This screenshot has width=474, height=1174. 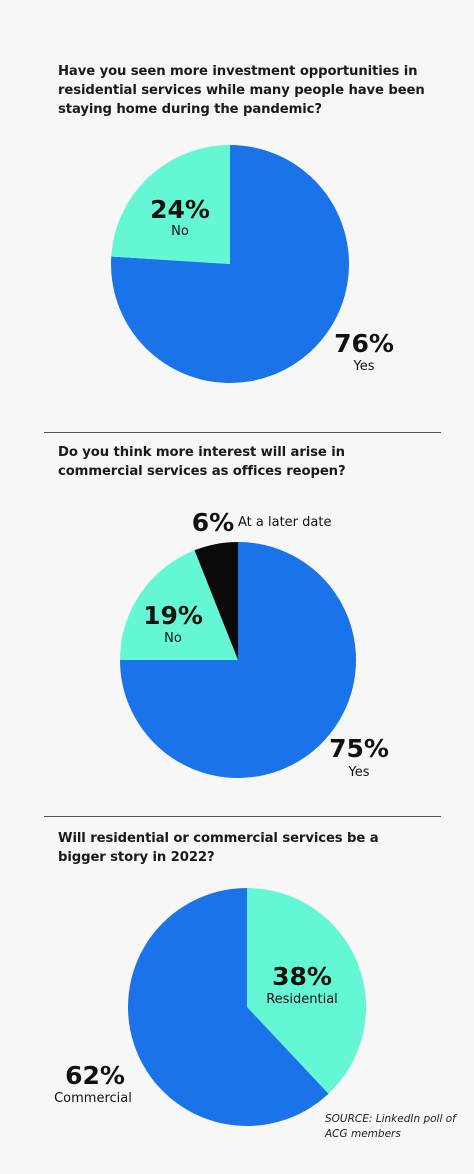 What do you see at coordinates (180, 209) in the screenshot?
I see `chart1-no-value: 24%` at bounding box center [180, 209].